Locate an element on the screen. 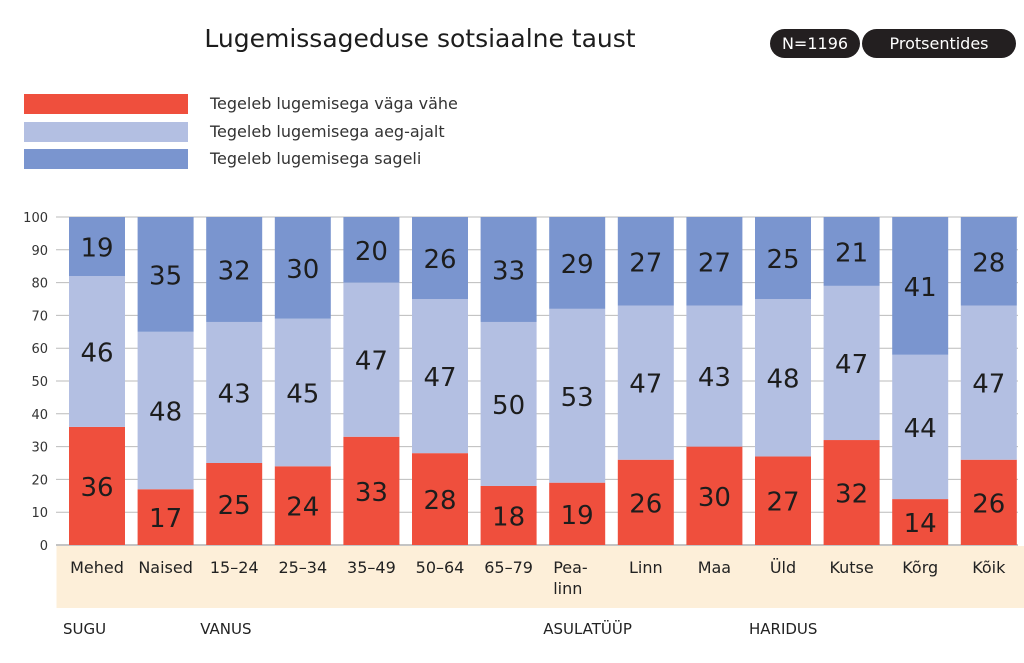  y-tick-label: 70 is located at coordinates (39, 316).